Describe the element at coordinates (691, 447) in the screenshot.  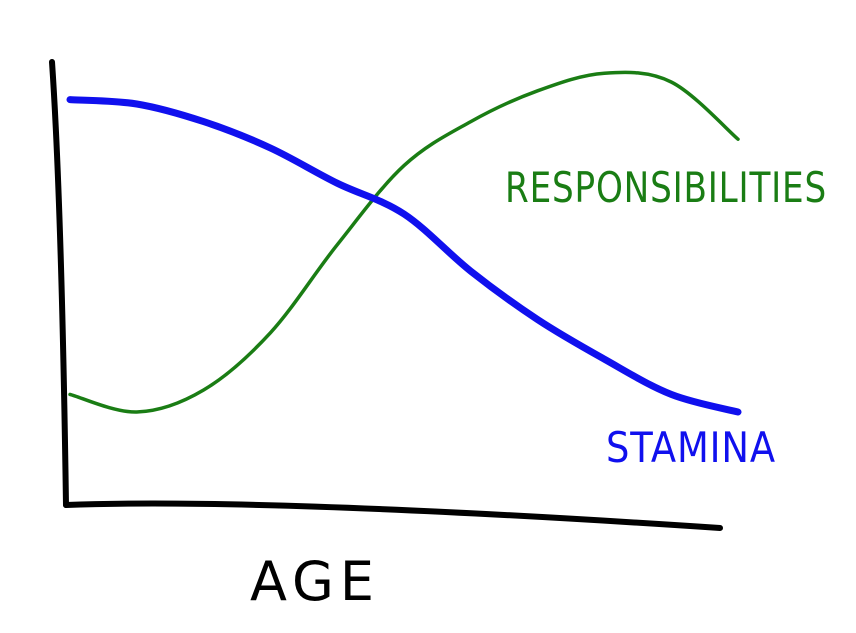
I see `series-label-stamina: STAMINA` at that location.